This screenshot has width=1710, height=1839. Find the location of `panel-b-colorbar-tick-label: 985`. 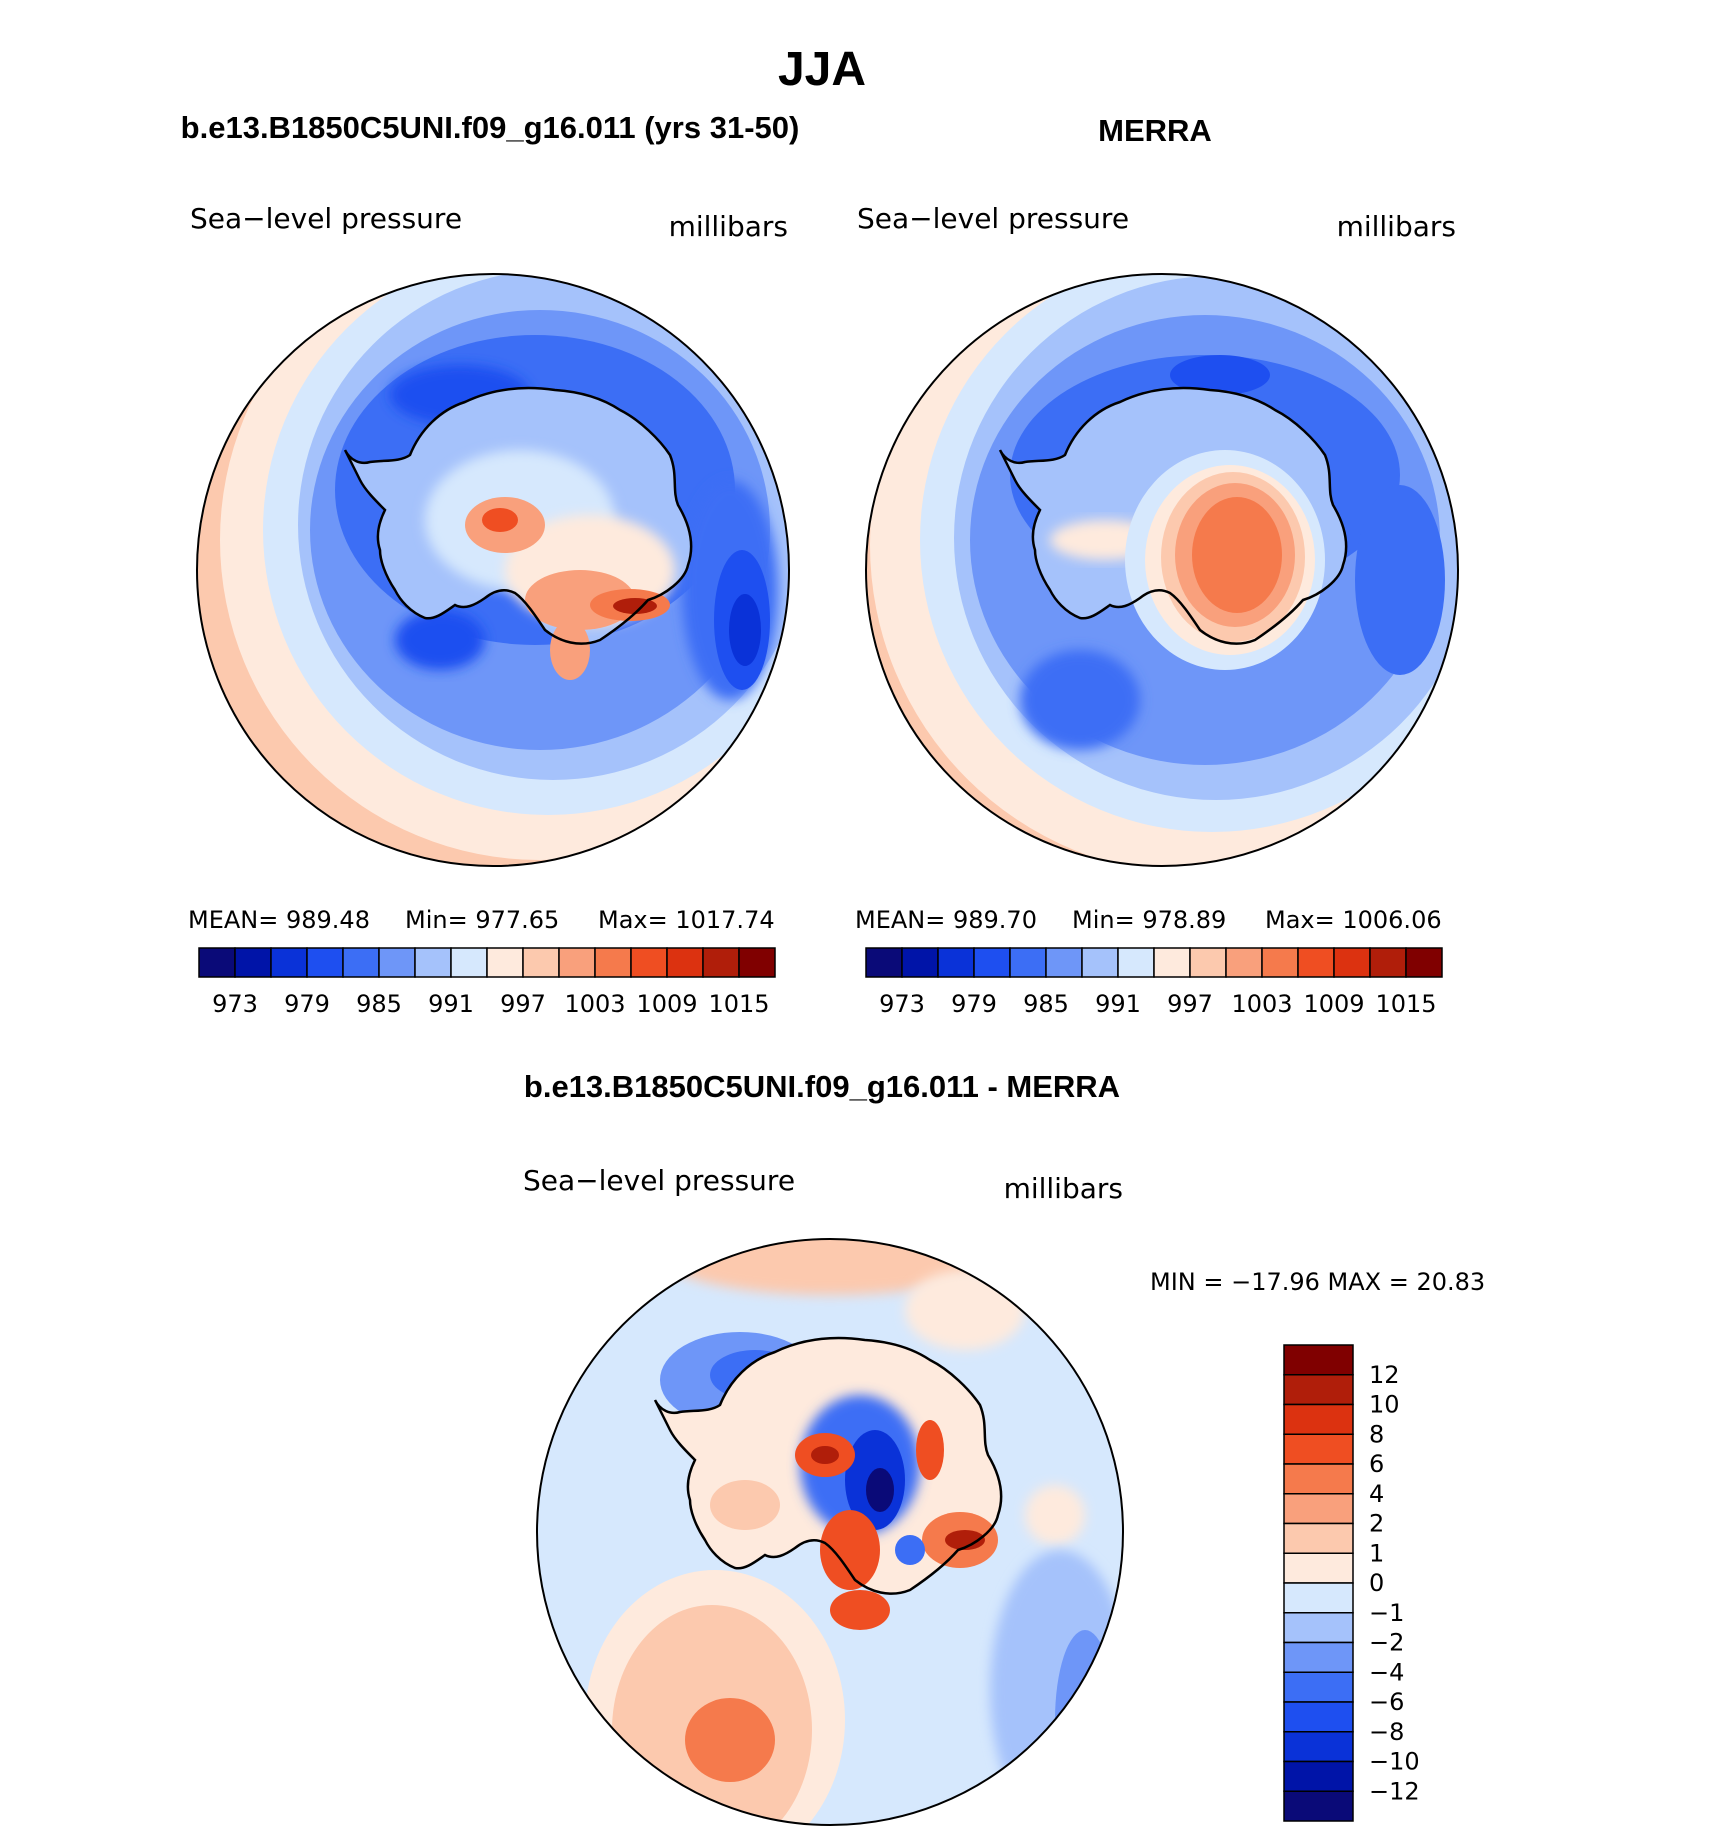

panel-b-colorbar-tick-label: 985 is located at coordinates (1046, 1004).